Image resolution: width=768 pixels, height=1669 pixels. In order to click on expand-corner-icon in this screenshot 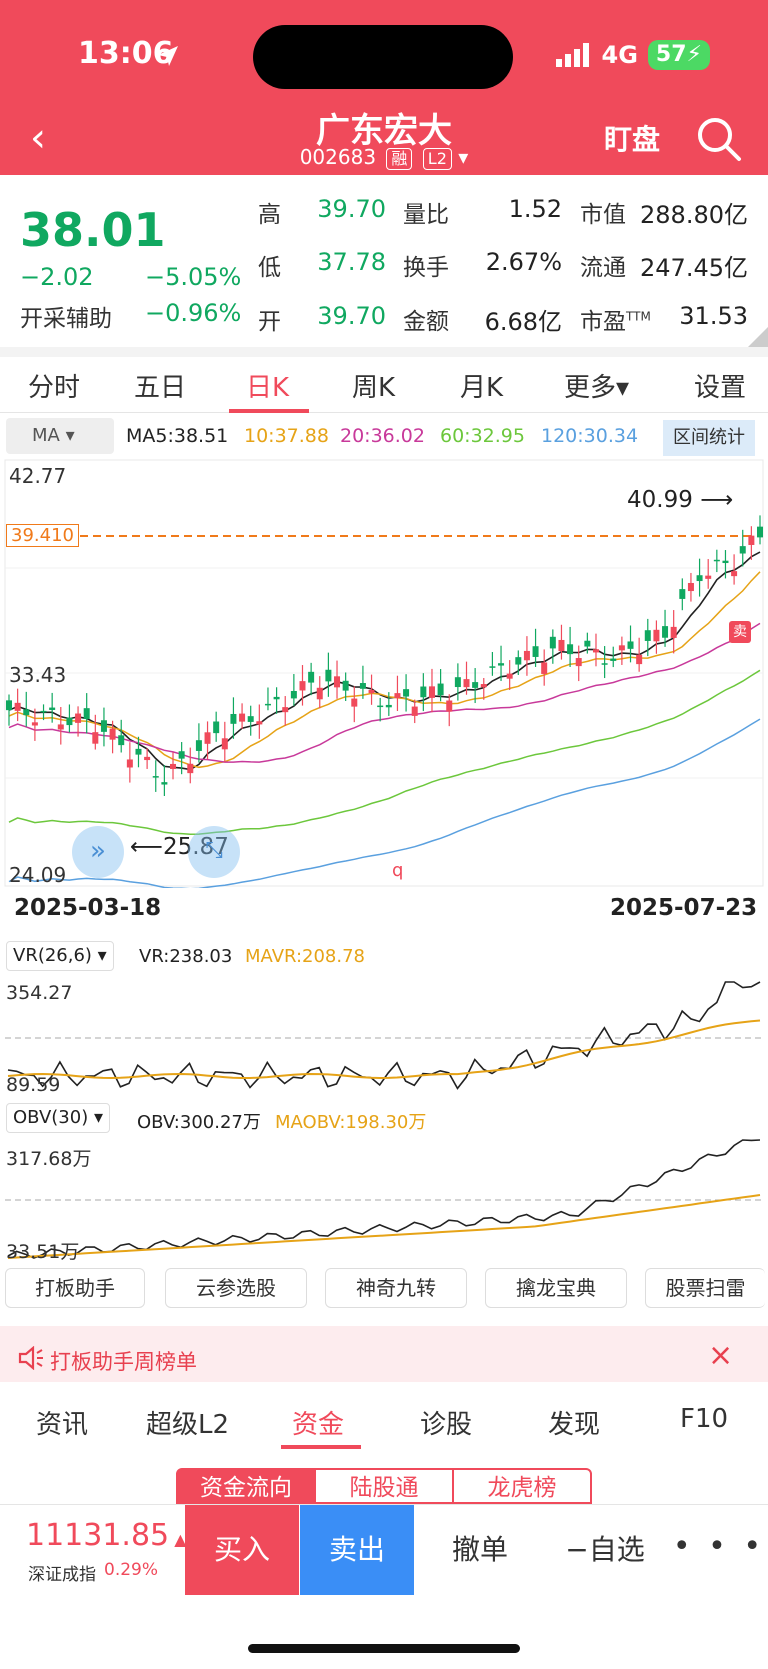, I will do `click(758, 337)`.